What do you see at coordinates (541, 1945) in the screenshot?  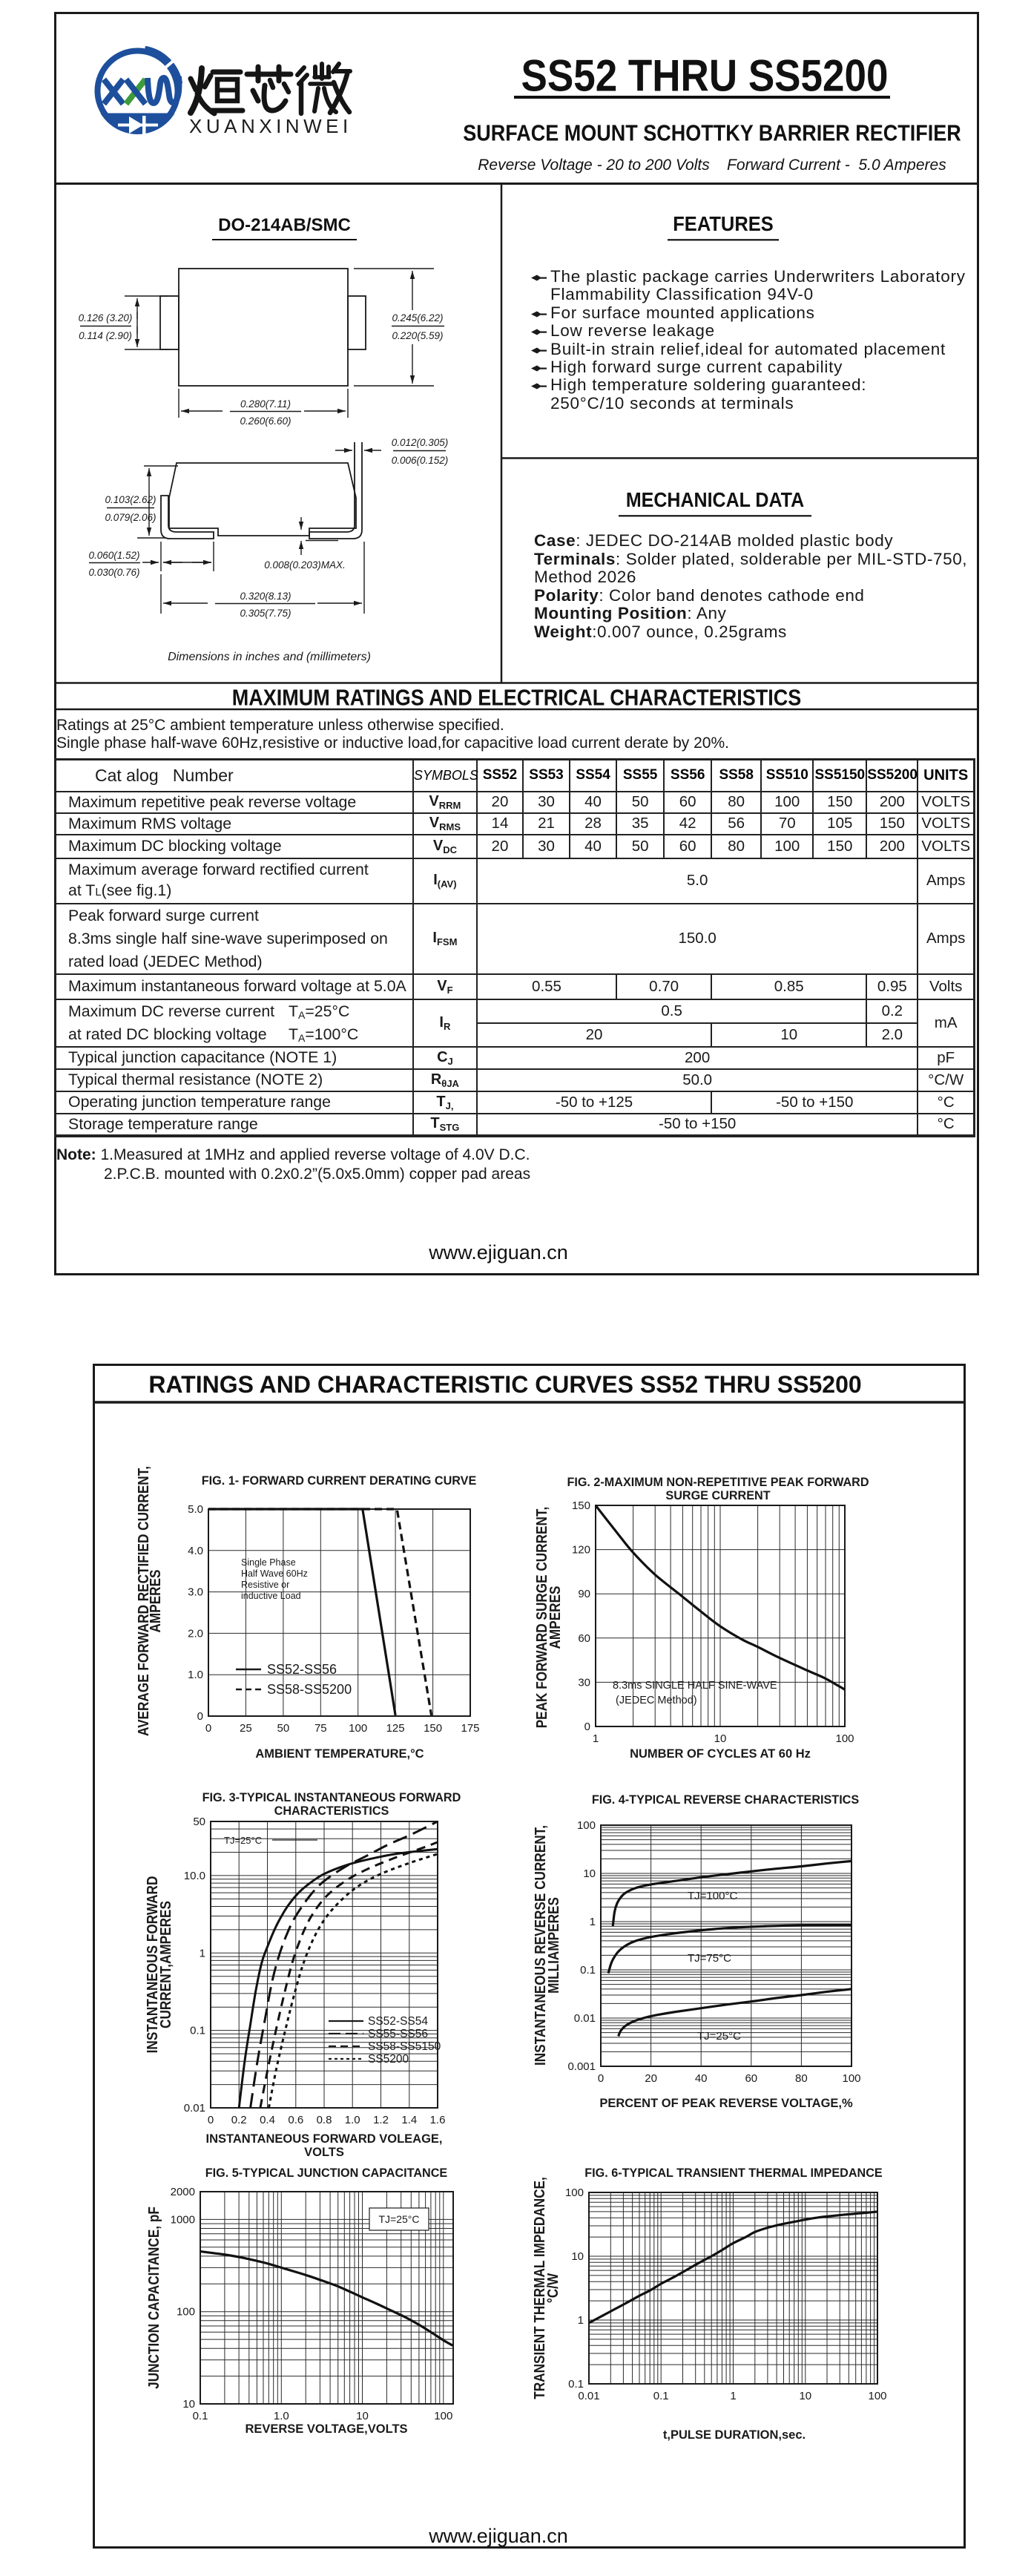 I see `svg-text: INSTANTANEOUS REVERSE CURRENT,` at bounding box center [541, 1945].